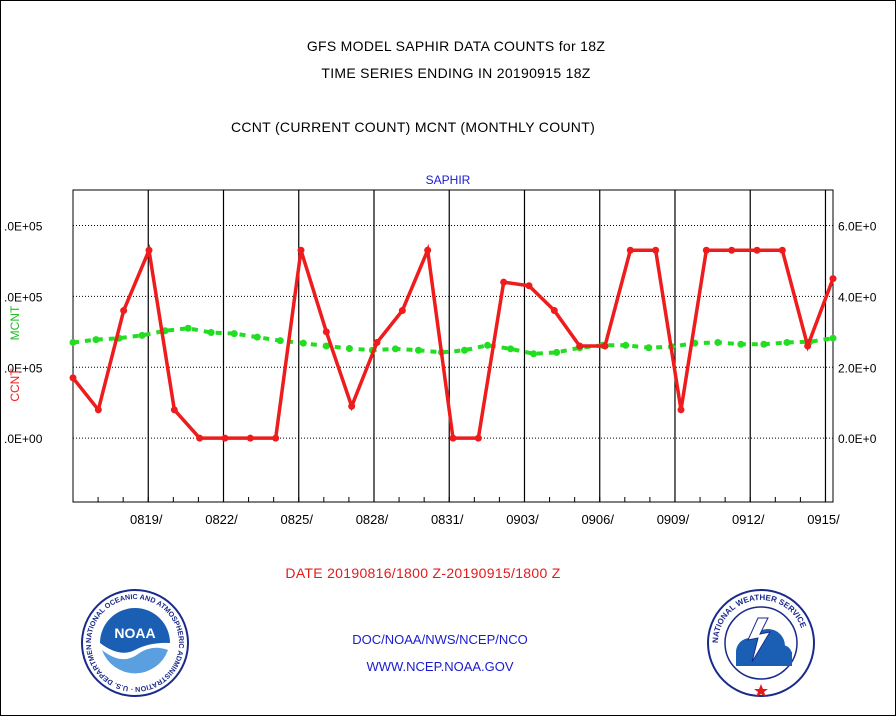  Describe the element at coordinates (857, 368) in the screenshot. I see `y-tick-right-1: 2.0E+0` at that location.